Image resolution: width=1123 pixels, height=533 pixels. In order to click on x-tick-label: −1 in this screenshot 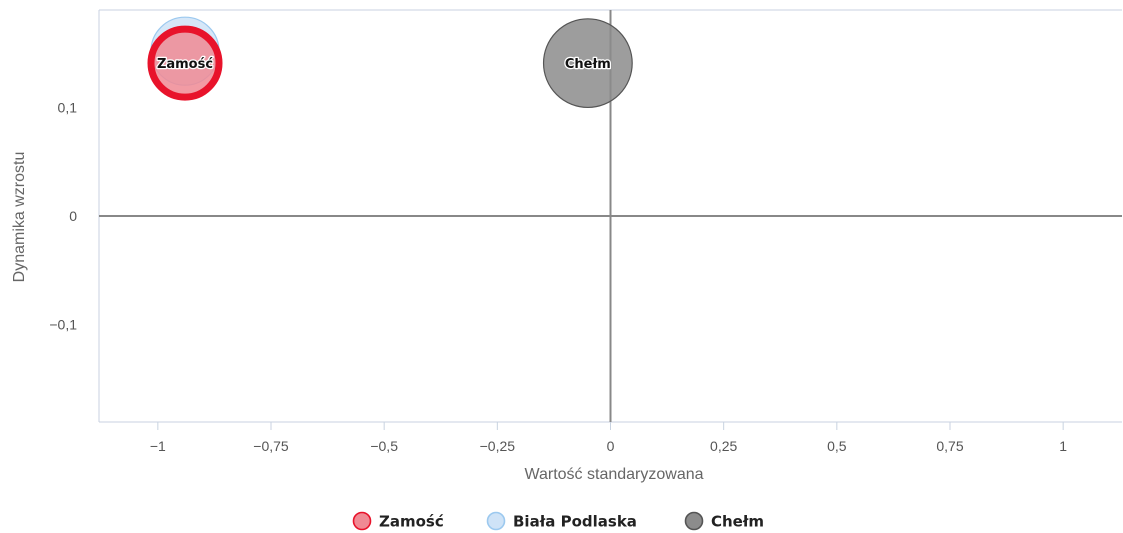, I will do `click(158, 446)`.